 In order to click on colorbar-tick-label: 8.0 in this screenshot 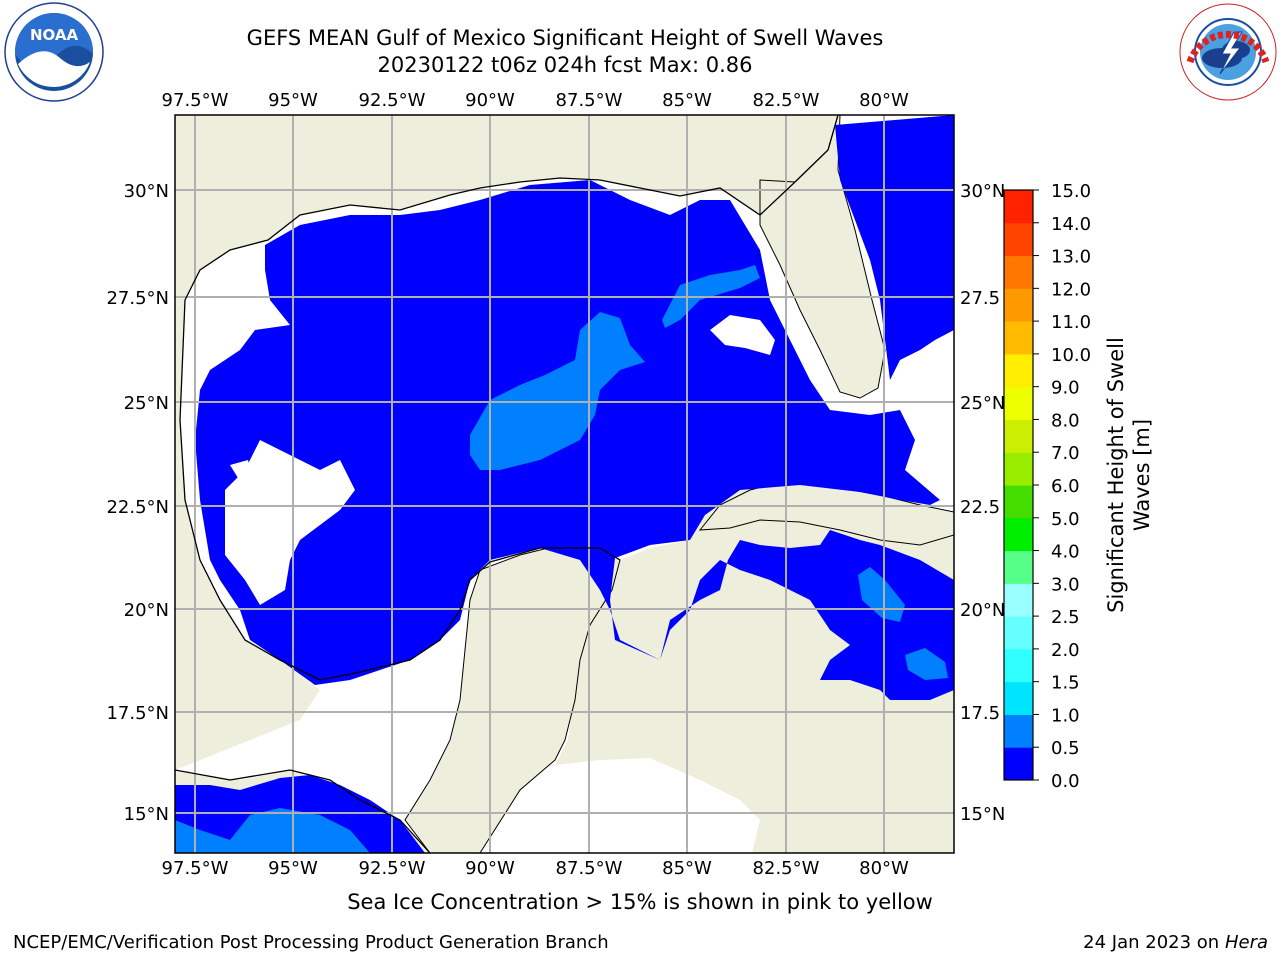, I will do `click(1065, 420)`.